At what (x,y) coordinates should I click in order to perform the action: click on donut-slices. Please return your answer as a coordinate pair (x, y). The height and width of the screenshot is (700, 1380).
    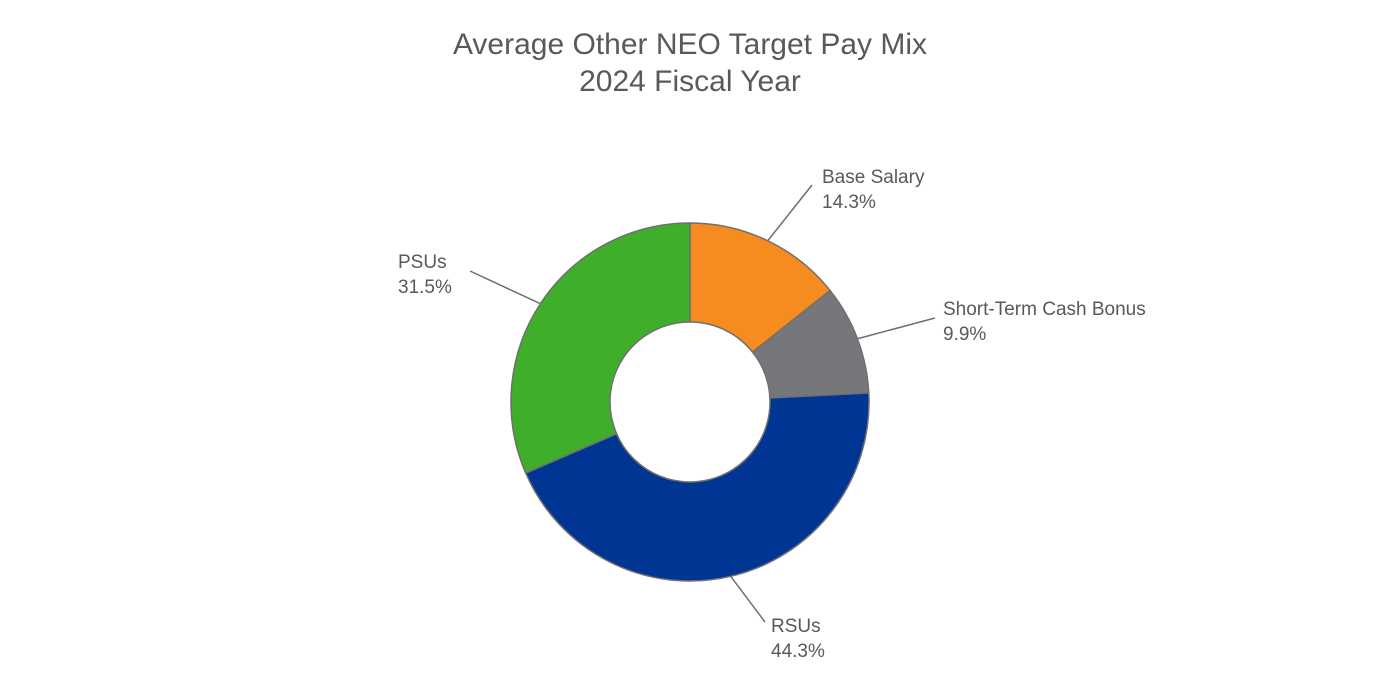
    Looking at the image, I should click on (690, 402).